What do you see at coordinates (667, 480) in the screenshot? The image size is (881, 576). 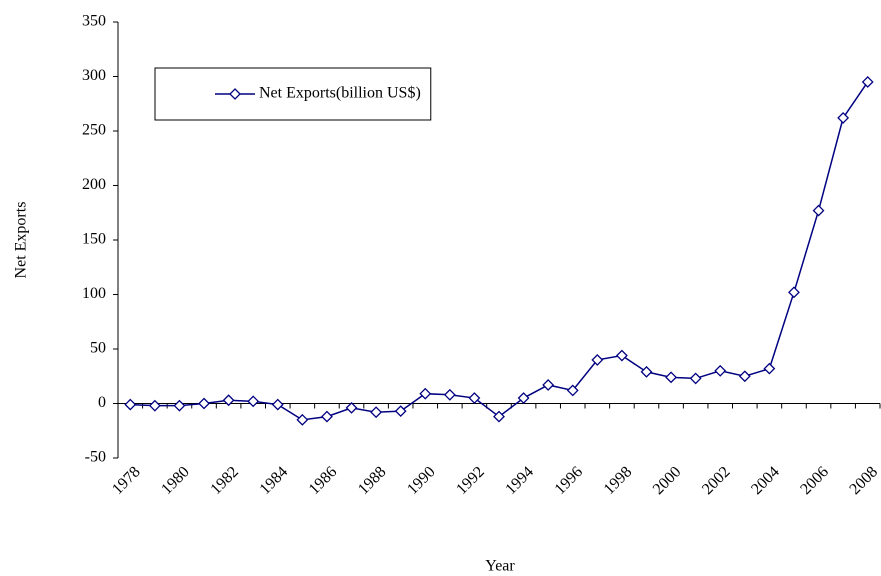 I see `x-tick-label: 2000` at bounding box center [667, 480].